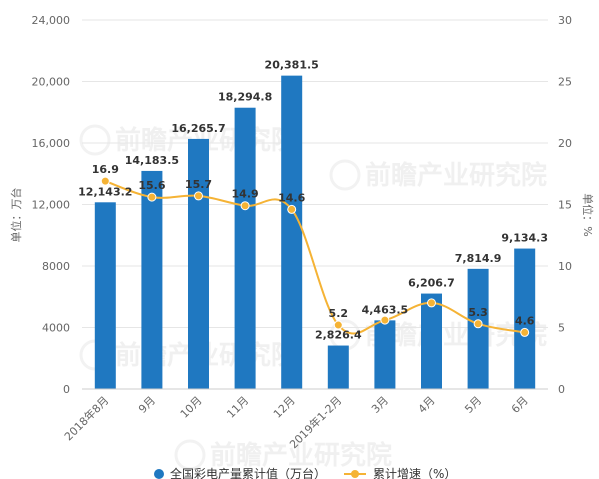  I want to click on bar-value-label: 20,381.5, so click(292, 65).